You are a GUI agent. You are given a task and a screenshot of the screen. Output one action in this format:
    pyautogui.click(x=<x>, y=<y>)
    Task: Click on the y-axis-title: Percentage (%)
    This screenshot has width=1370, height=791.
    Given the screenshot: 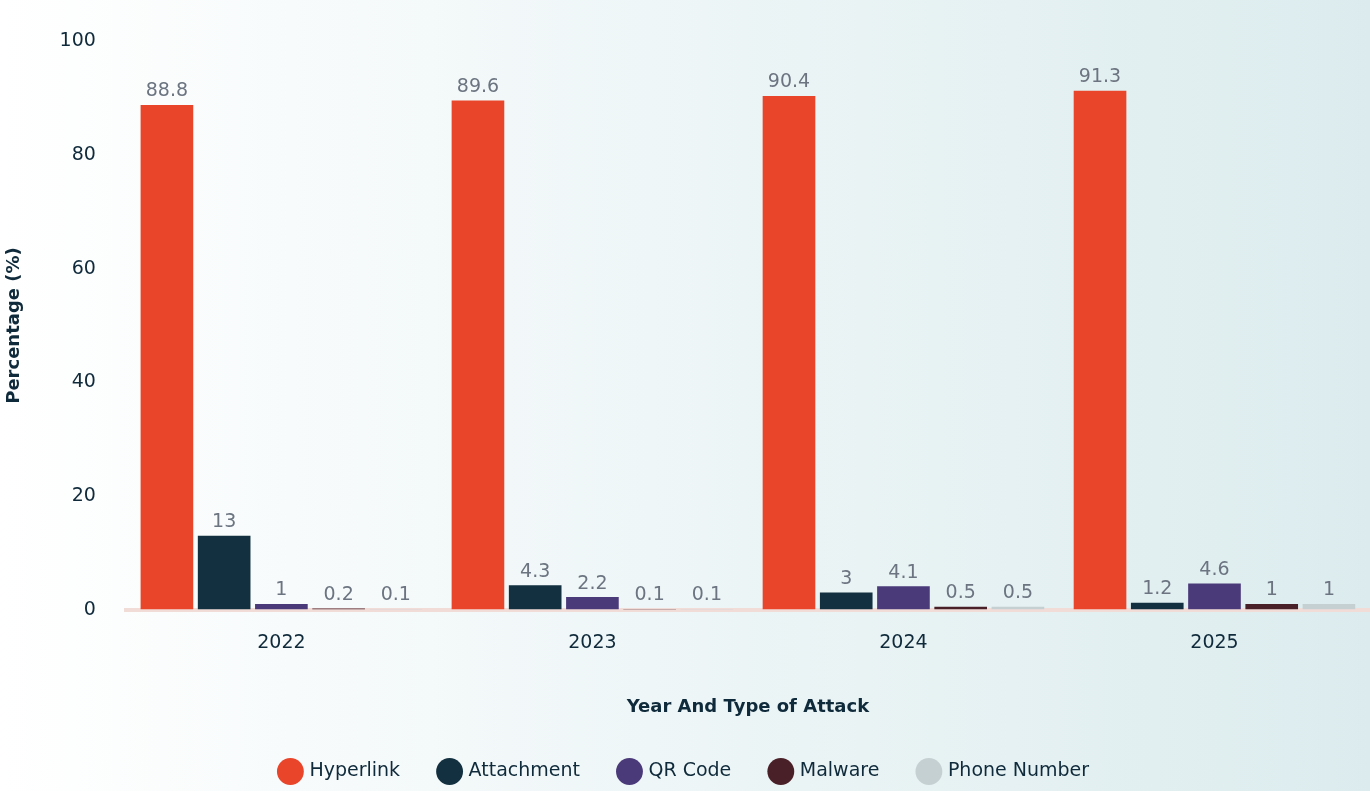 What is the action you would take?
    pyautogui.click(x=13, y=325)
    